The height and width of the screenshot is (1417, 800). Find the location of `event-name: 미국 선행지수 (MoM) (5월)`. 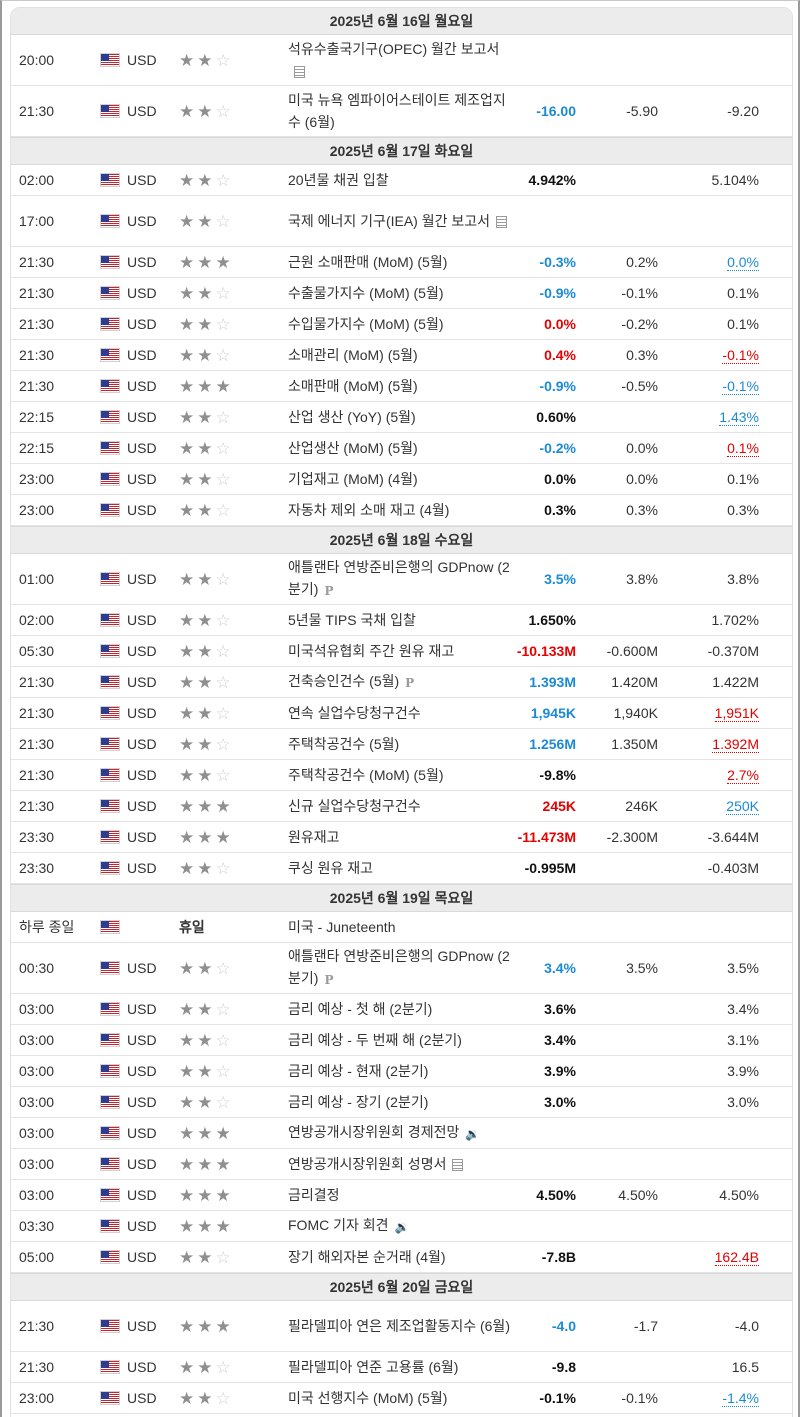

event-name: 미국 선행지수 (MoM) (5월) is located at coordinates (367, 1398).